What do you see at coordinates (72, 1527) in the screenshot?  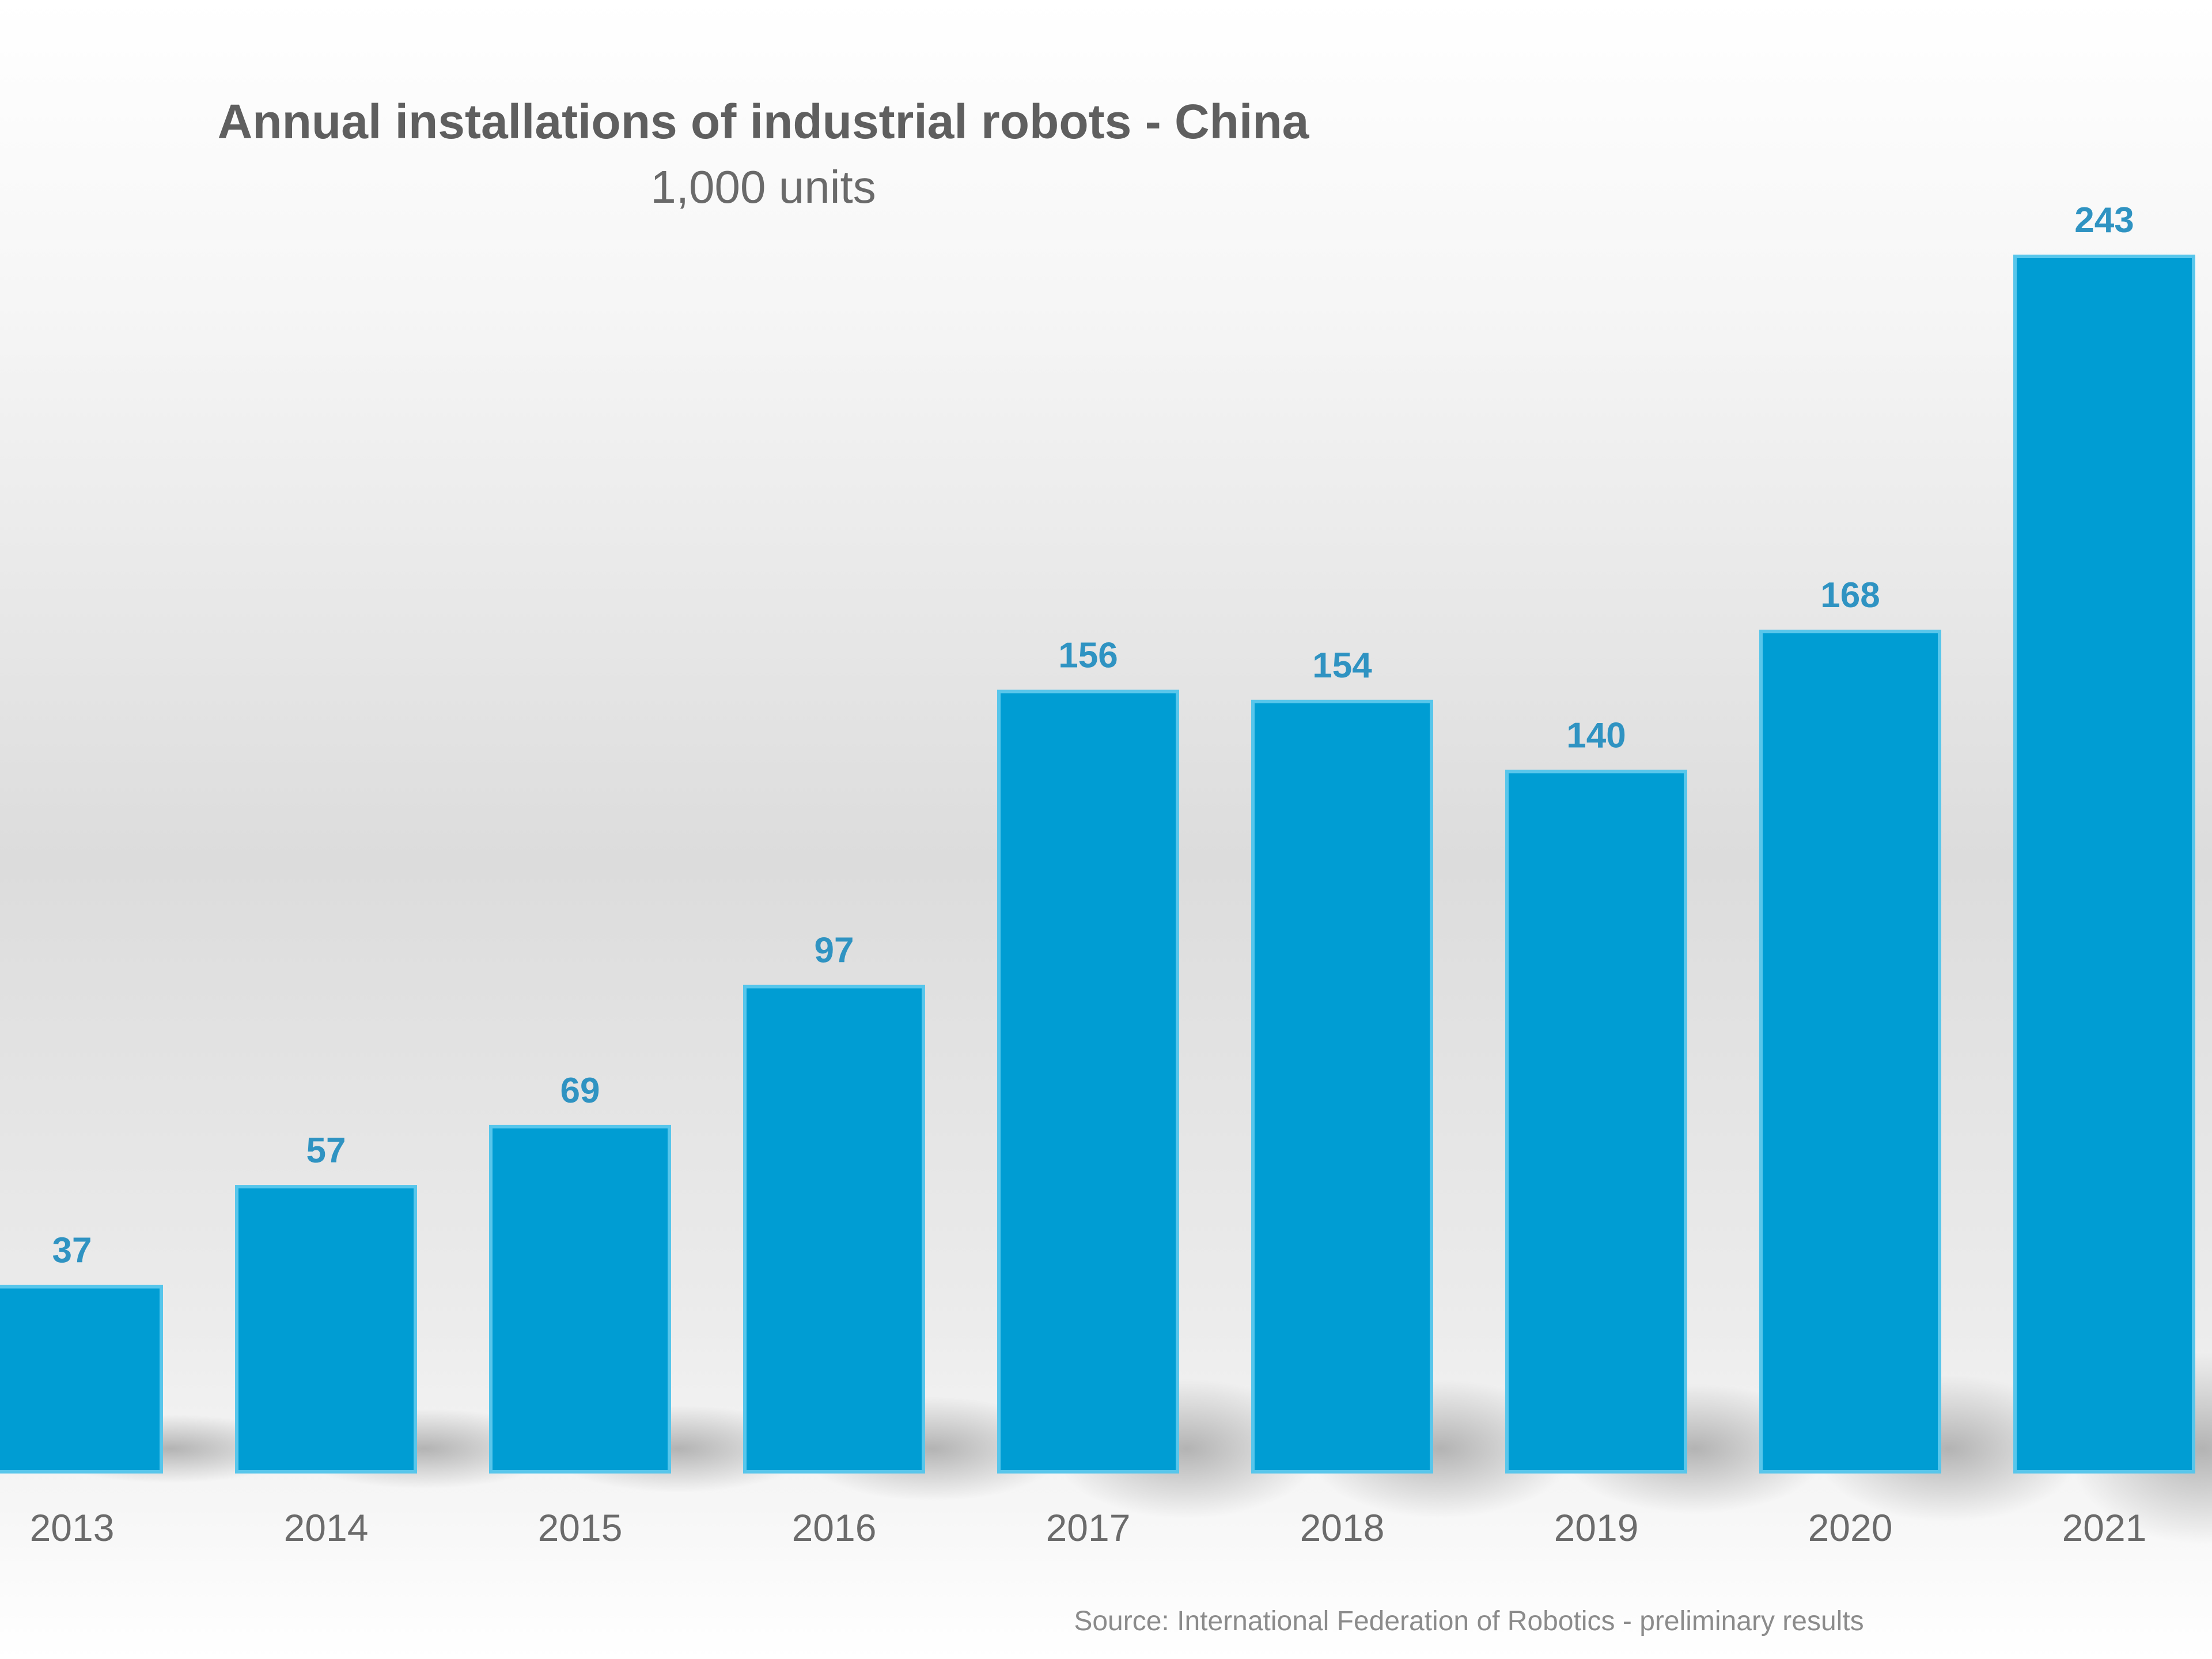 I see `category-label-2013: 2013` at bounding box center [72, 1527].